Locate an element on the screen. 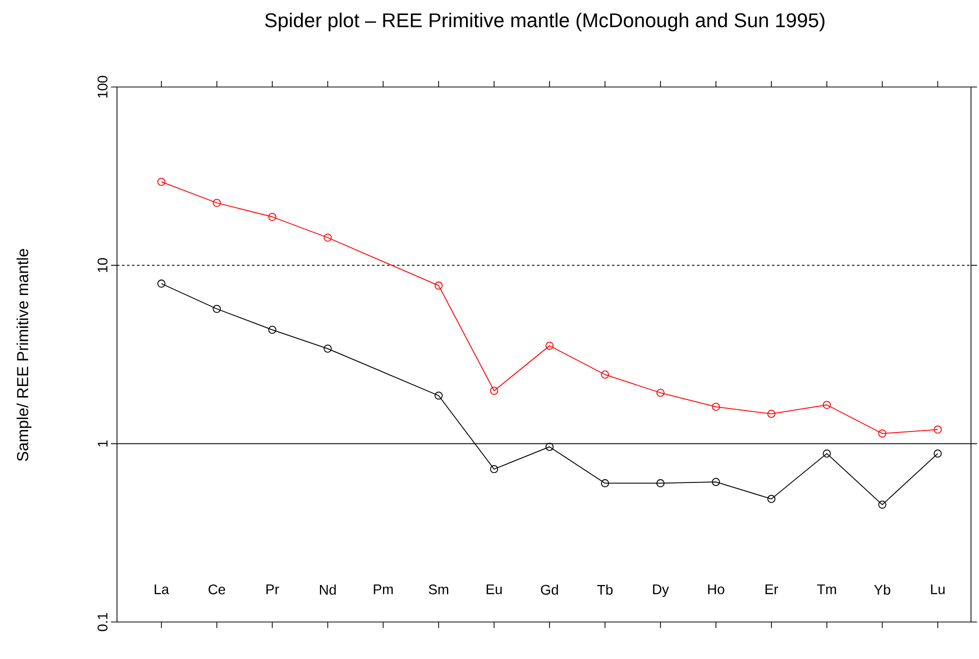 This screenshot has height=659, width=979. y-axis-title: Sample/ REE Primitive mantle is located at coordinates (24, 355).